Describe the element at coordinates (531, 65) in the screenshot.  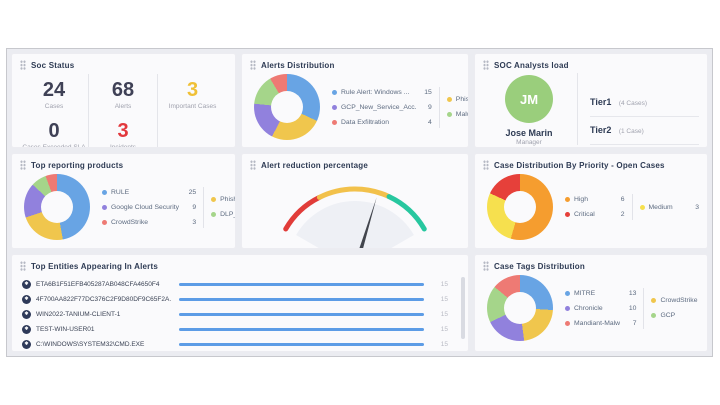
I see `panel-title: SOC Analysts load` at that location.